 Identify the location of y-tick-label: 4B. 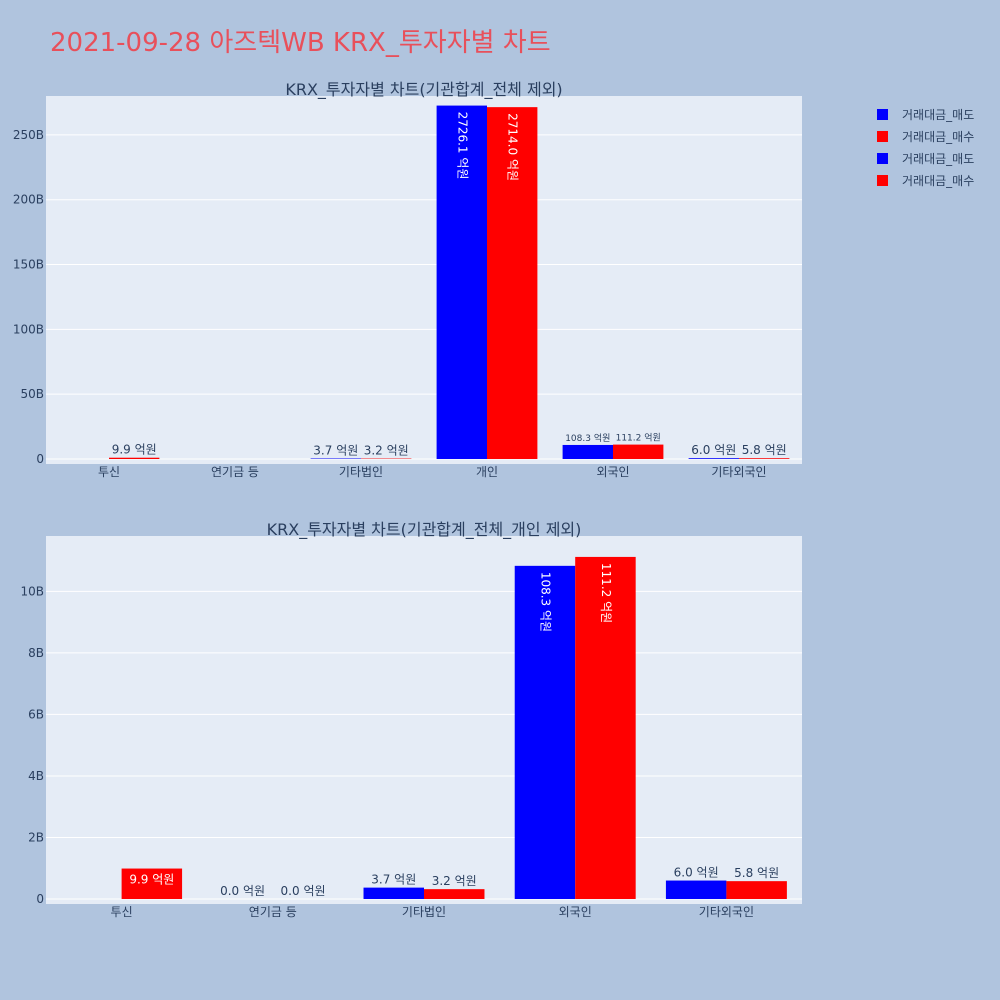
(36, 776).